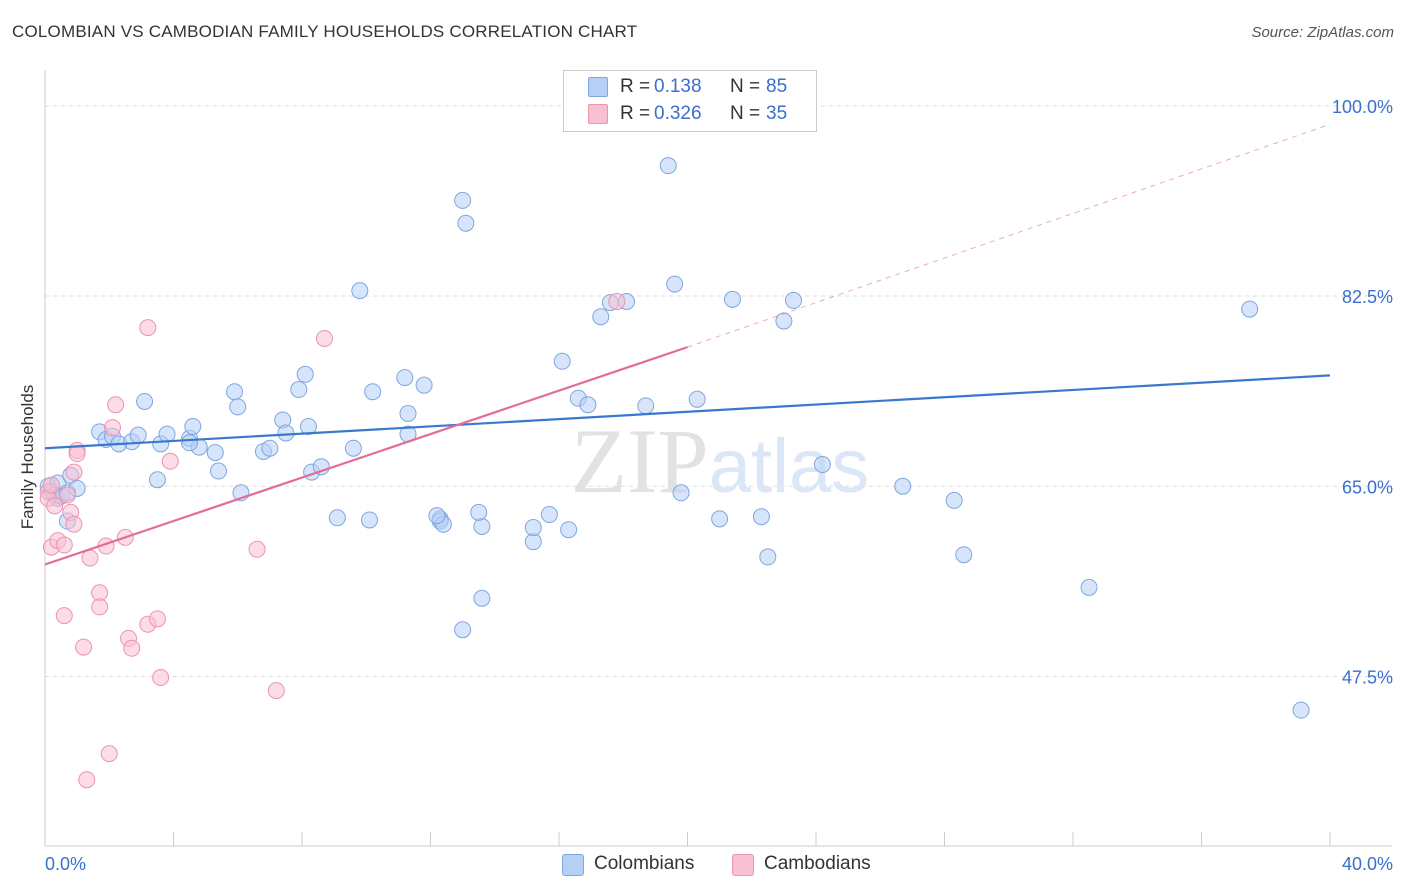  Describe the element at coordinates (817, 863) in the screenshot. I see `legend-label-cambodians: Cambodians` at that location.